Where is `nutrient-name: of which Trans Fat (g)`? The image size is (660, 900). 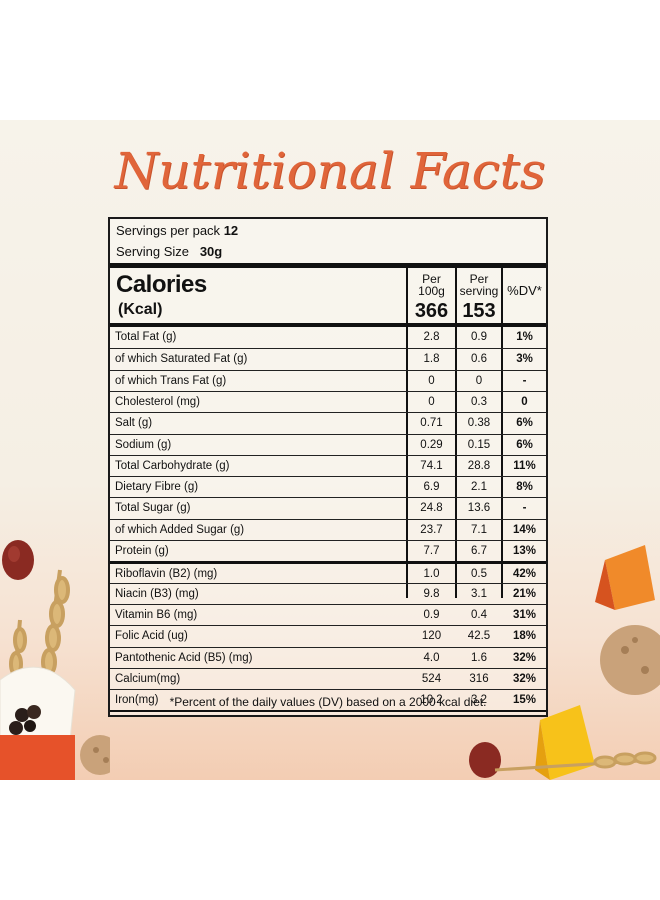
nutrient-name: of which Trans Fat (g) is located at coordinates (171, 380).